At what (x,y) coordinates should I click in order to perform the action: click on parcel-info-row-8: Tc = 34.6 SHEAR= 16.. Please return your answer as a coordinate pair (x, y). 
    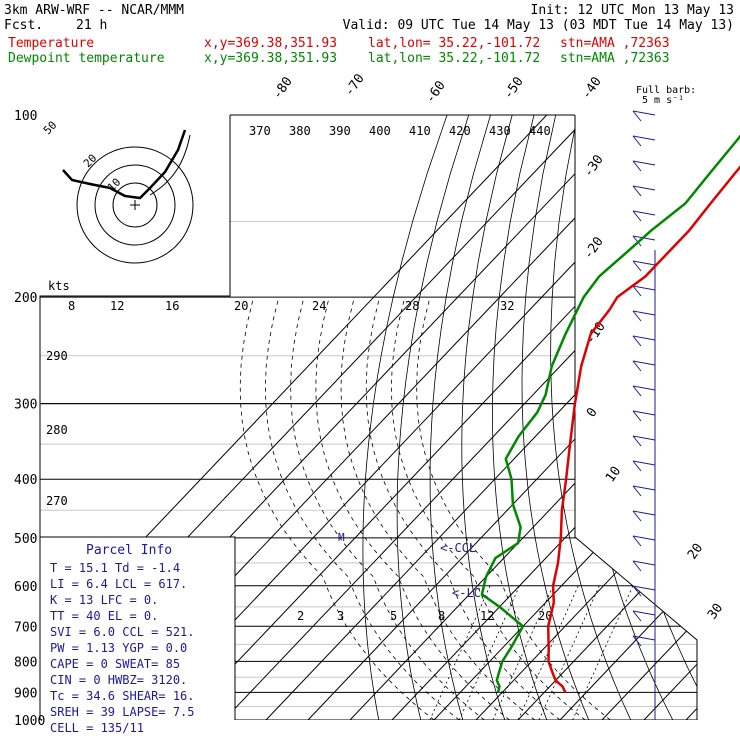
    Looking at the image, I should click on (122, 696).